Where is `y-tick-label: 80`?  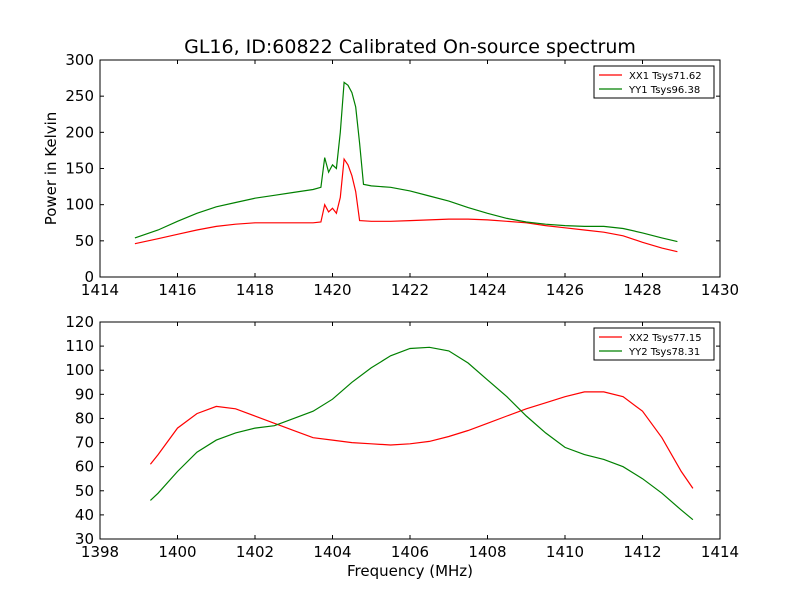
y-tick-label: 80 is located at coordinates (84, 418).